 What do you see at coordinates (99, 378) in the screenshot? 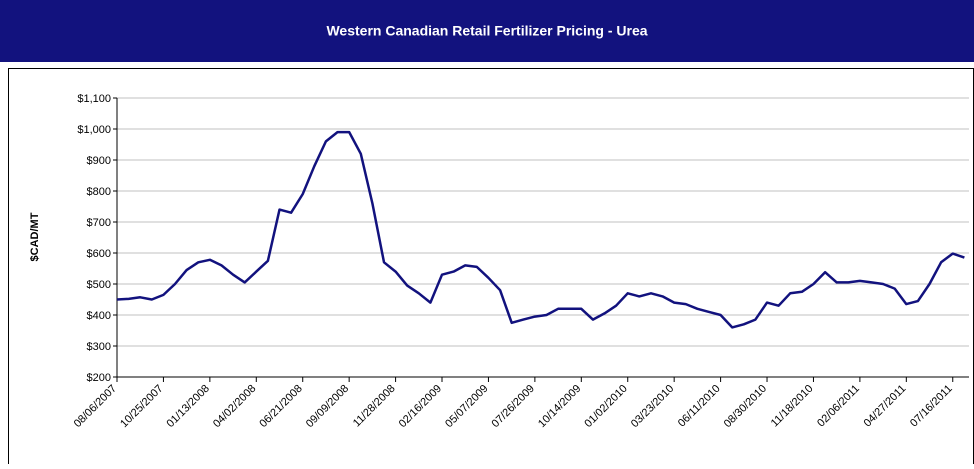
I see `y-tick-label: $200` at bounding box center [99, 378].